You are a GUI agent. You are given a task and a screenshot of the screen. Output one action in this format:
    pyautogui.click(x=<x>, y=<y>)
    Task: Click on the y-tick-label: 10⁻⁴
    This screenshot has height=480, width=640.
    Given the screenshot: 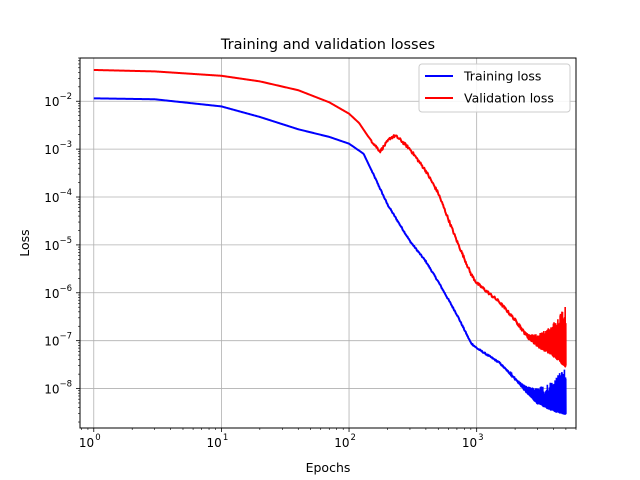 What is the action you would take?
    pyautogui.click(x=58, y=196)
    